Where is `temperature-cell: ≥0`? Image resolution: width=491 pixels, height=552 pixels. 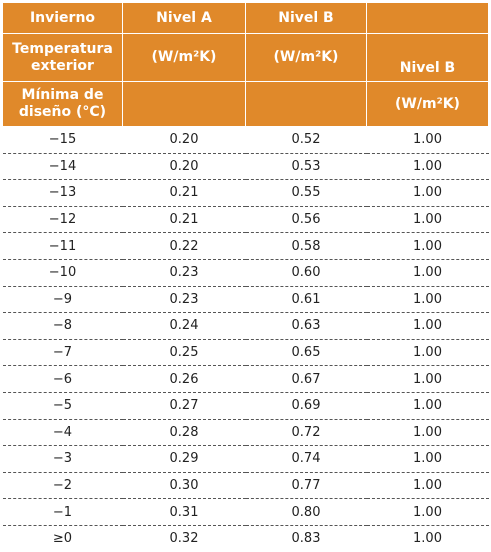 temperature-cell: ≥0 is located at coordinates (62, 539).